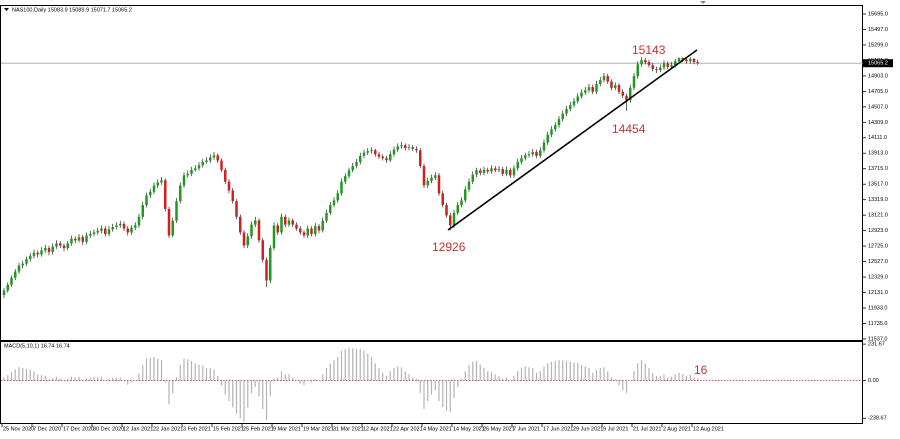  I want to click on x-tick-label: 12 Jan 2021, so click(138, 429).